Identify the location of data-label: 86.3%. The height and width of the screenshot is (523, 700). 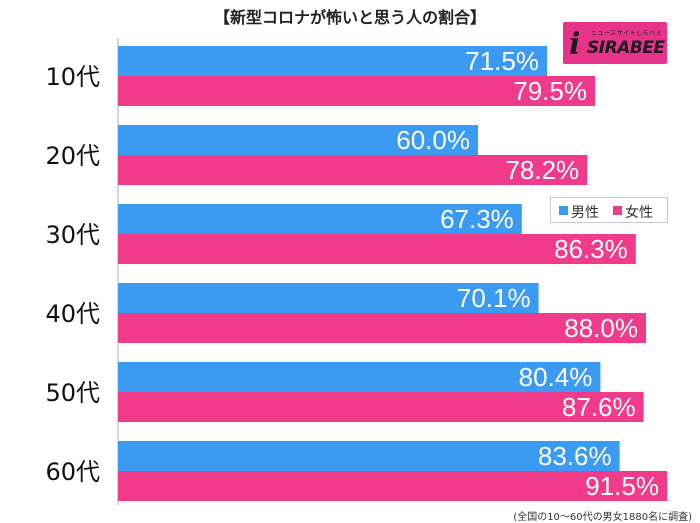
(591, 249).